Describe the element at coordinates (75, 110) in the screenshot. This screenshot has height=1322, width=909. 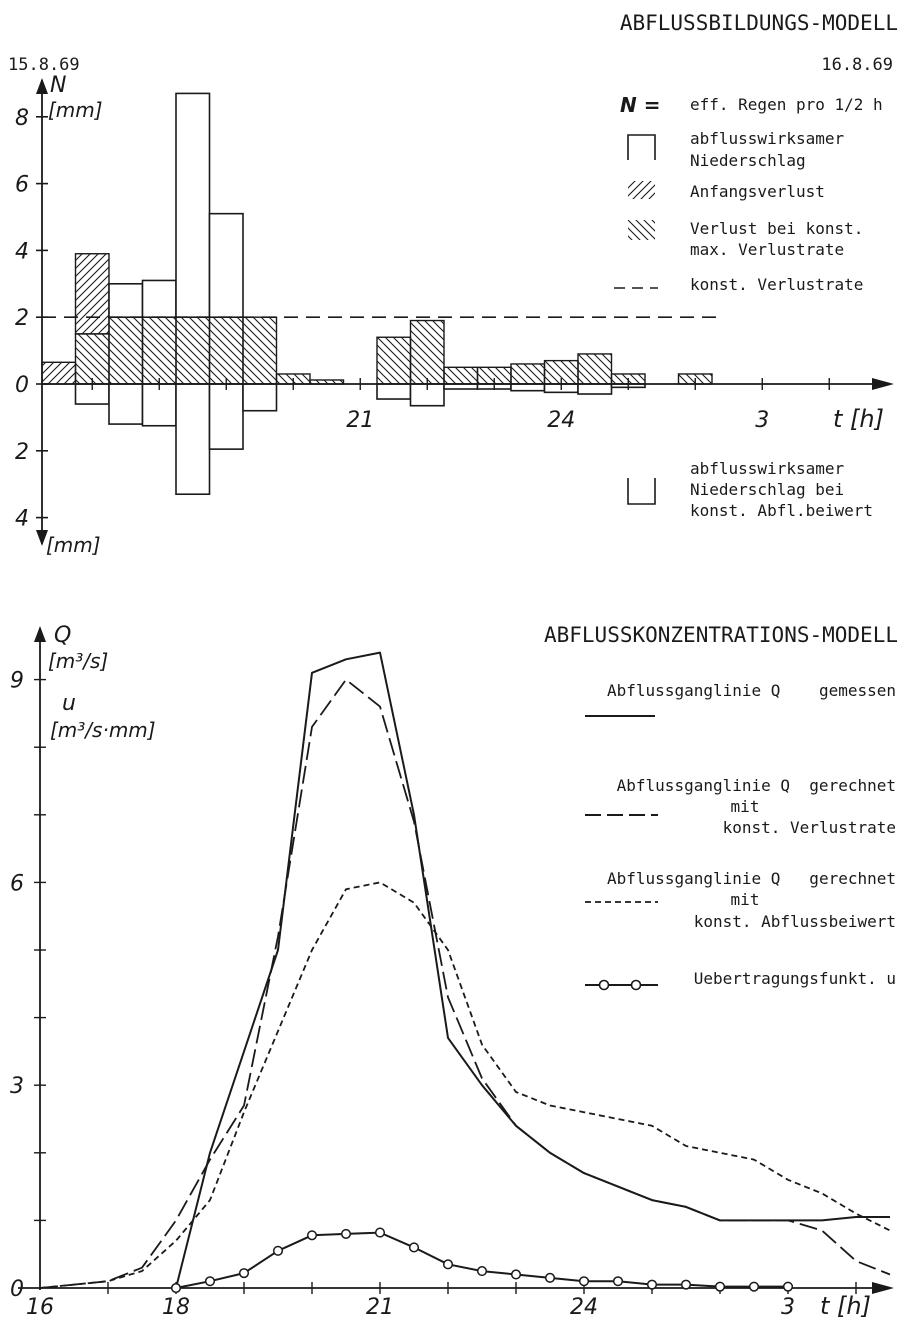
I see `y-axis-unit-upper: [mm]` at that location.